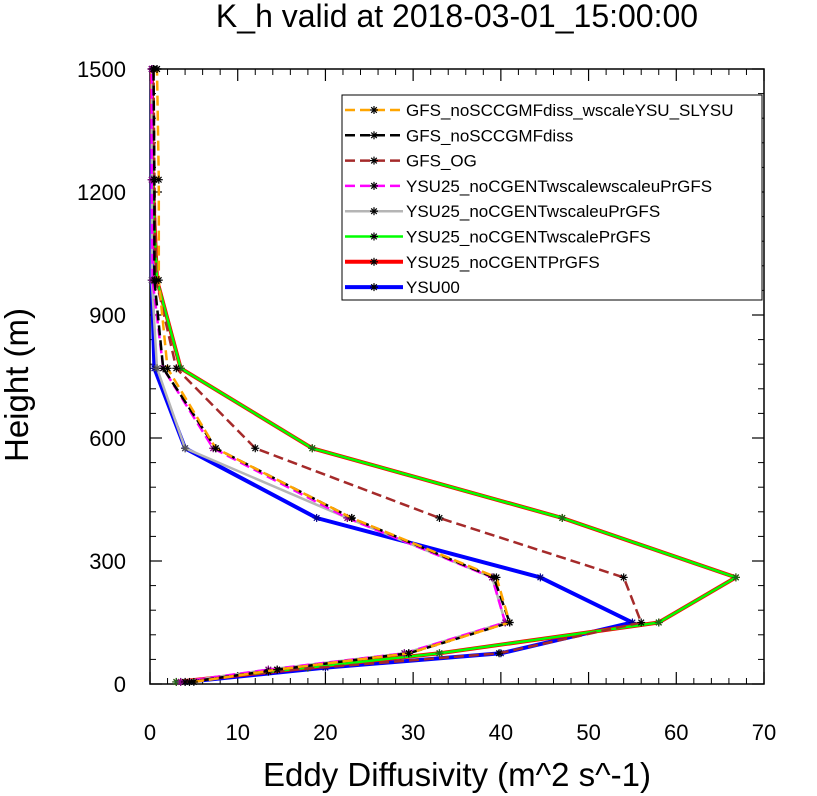  What do you see at coordinates (150, 732) in the screenshot?
I see `x-tick-label: 0` at bounding box center [150, 732].